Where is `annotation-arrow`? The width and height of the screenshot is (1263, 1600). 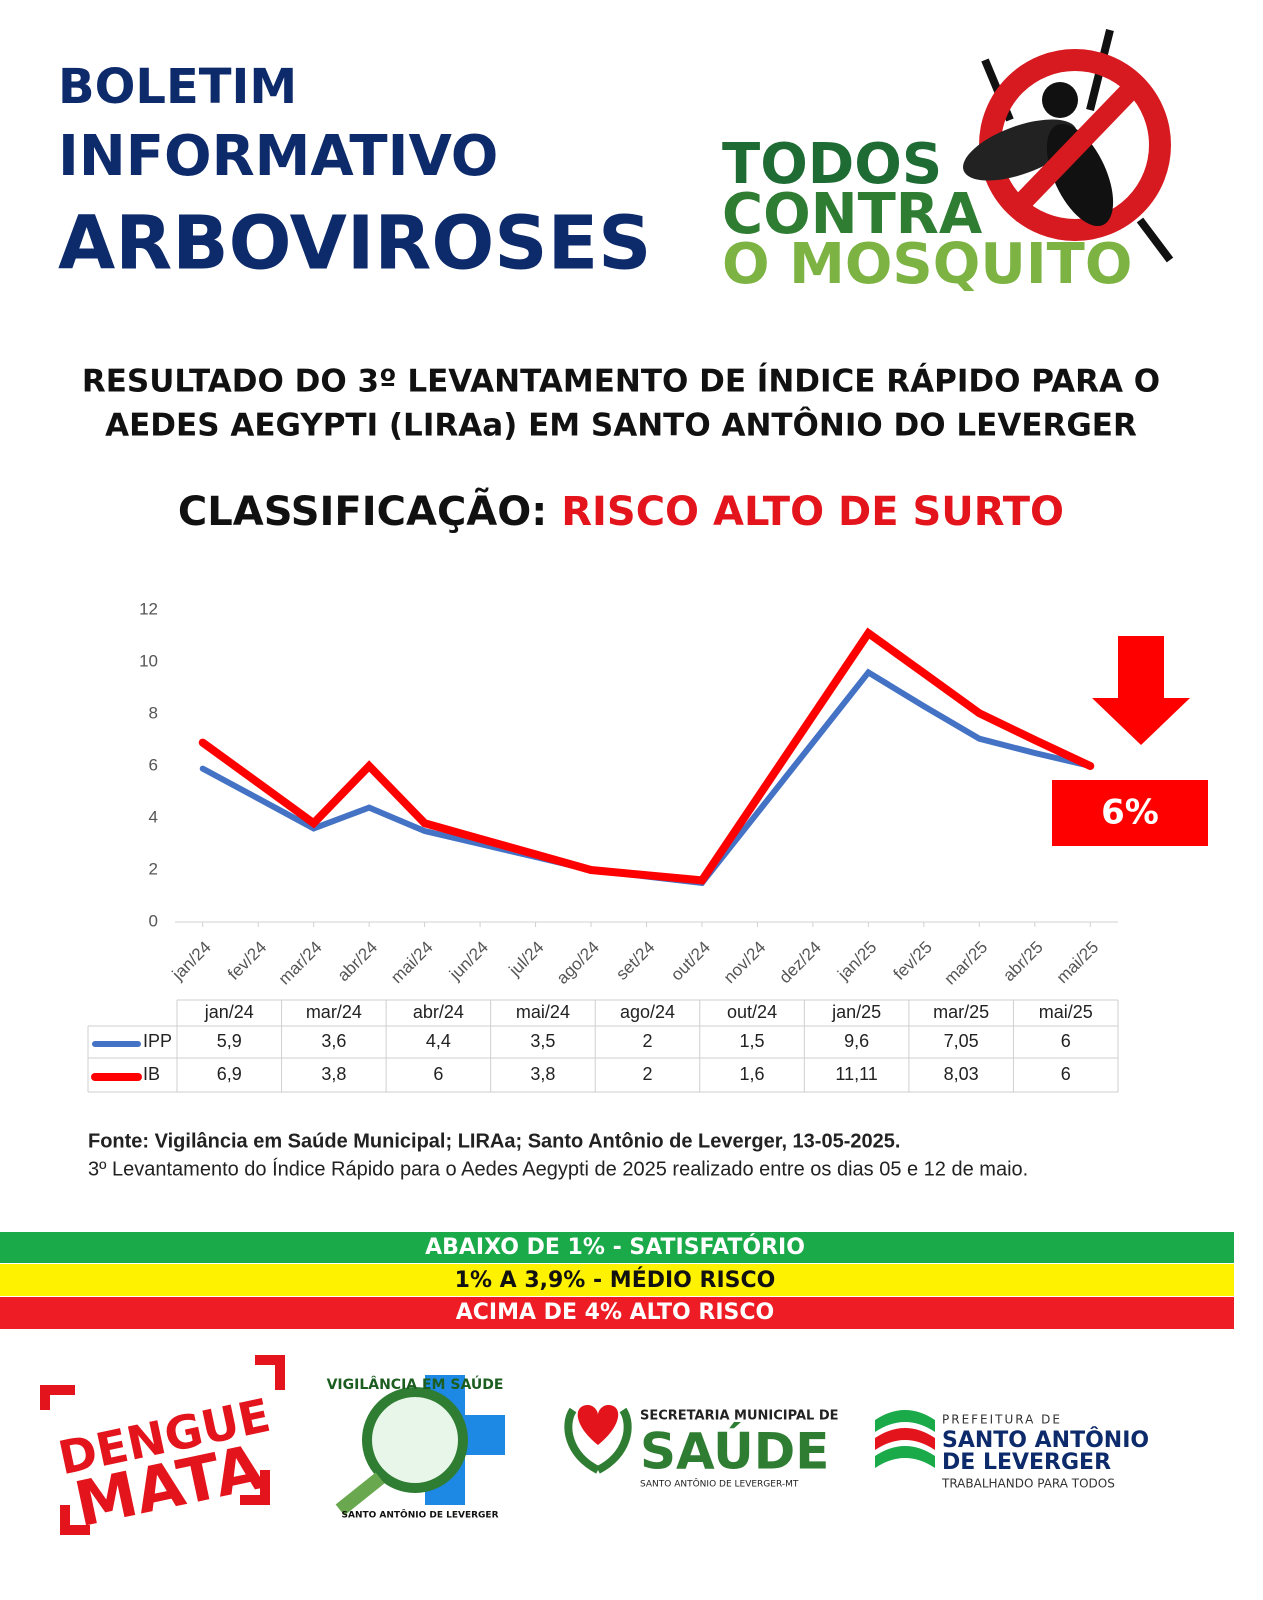
annotation-arrow is located at coordinates (1141, 690).